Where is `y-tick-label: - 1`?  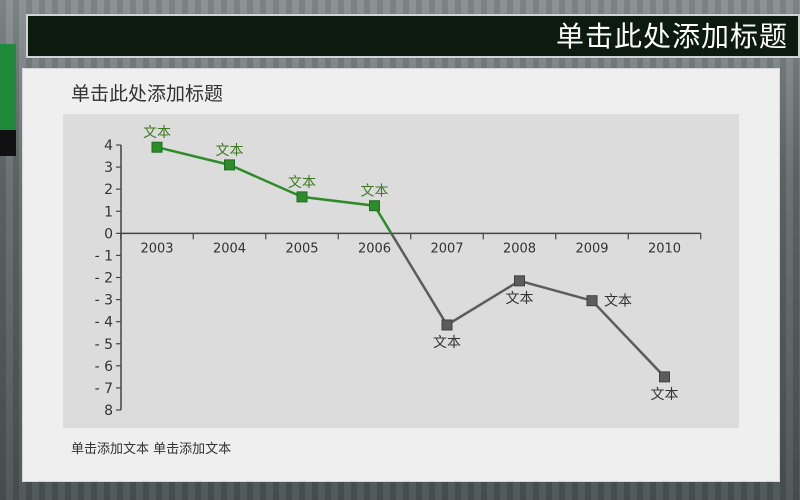
y-tick-label: - 1 is located at coordinates (104, 256).